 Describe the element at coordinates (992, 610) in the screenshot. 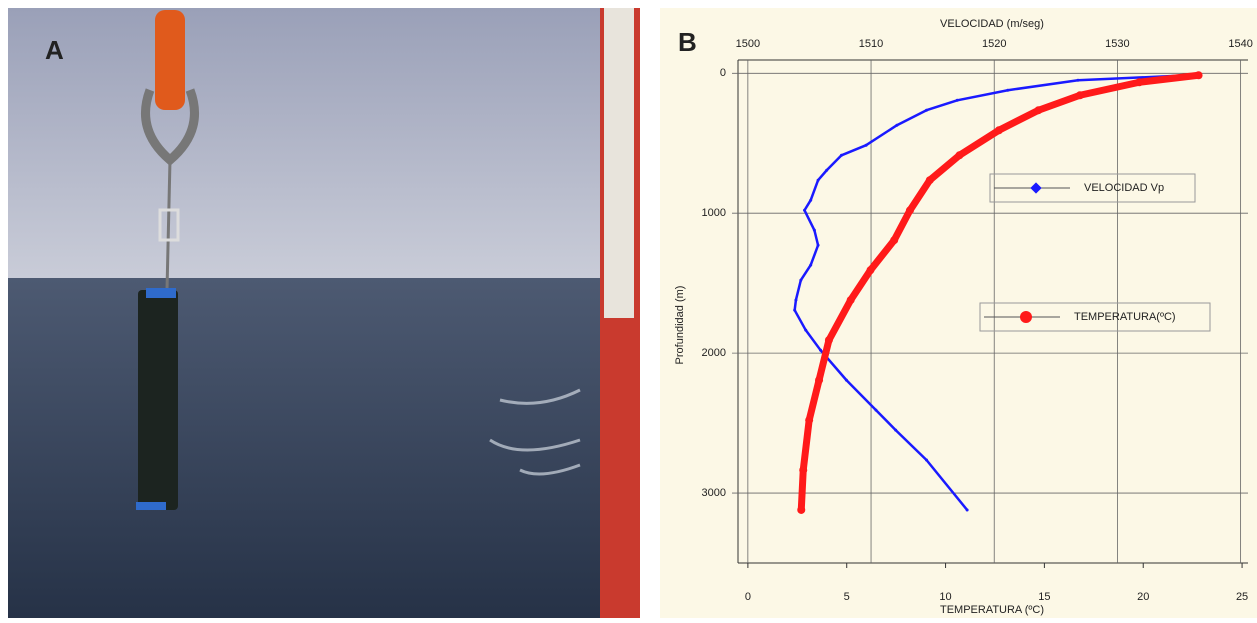

I see `x-axis-title: TEMPERATURA (ºC)` at that location.